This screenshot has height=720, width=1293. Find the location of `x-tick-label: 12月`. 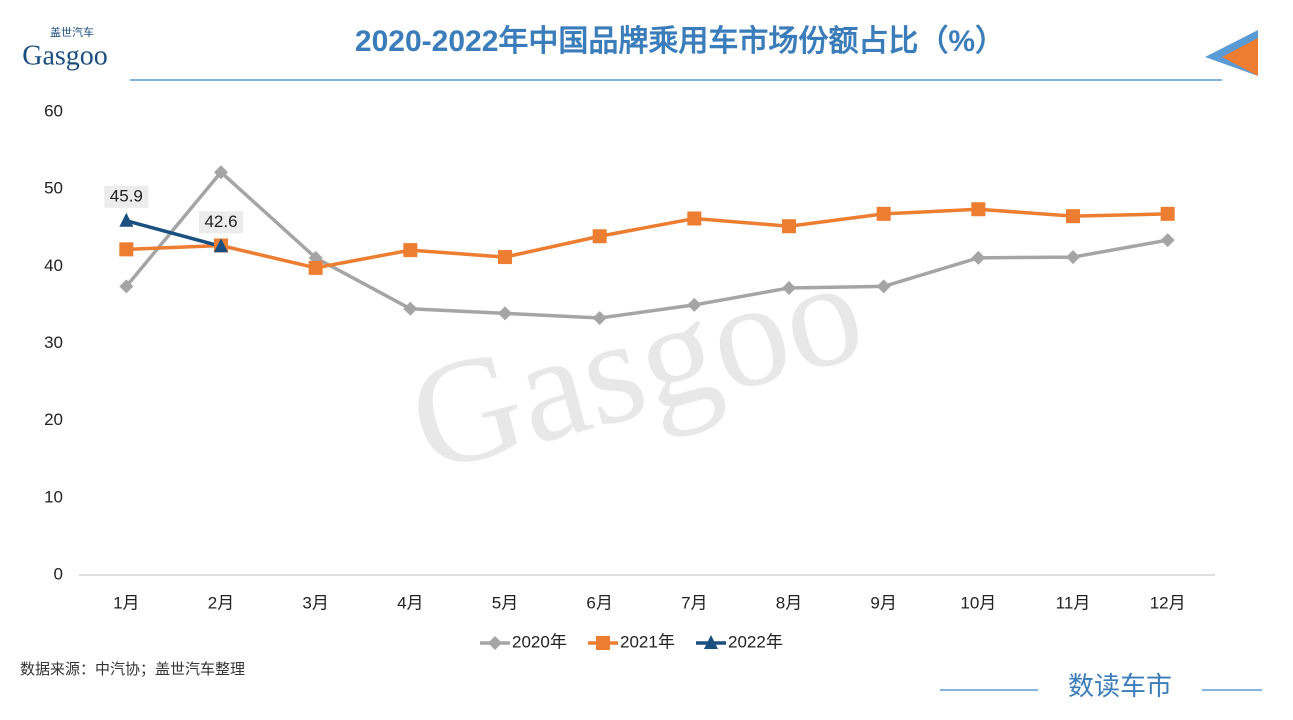

x-tick-label: 12月 is located at coordinates (1168, 602).